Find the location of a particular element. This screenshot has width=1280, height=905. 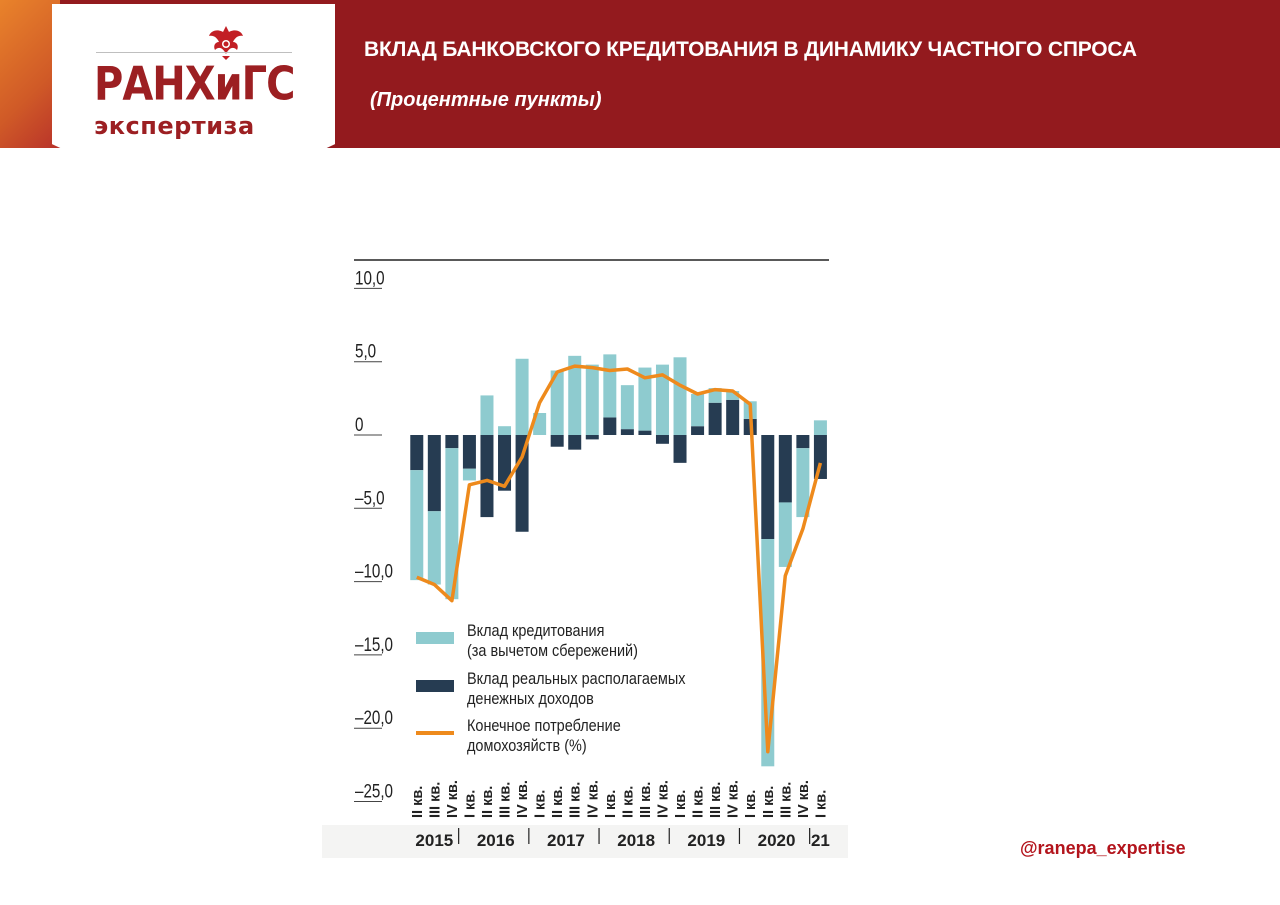

year-label: 2019 is located at coordinates (706, 840).